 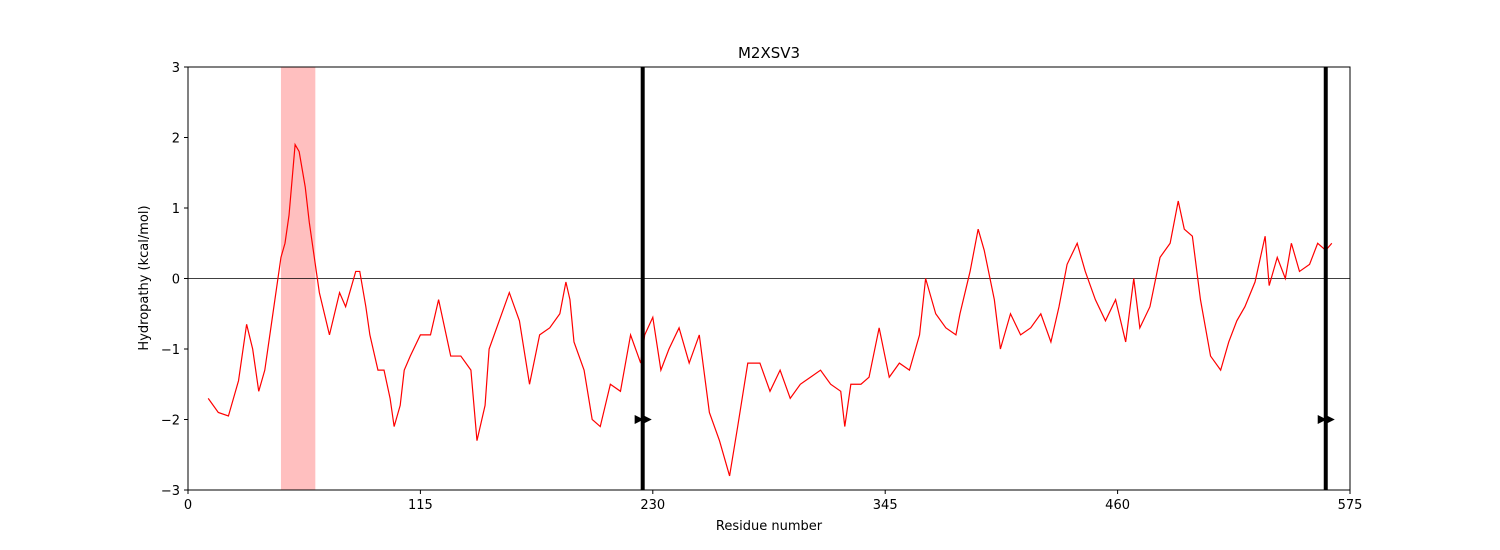 I want to click on y-tick-label: −1, so click(x=170, y=350).